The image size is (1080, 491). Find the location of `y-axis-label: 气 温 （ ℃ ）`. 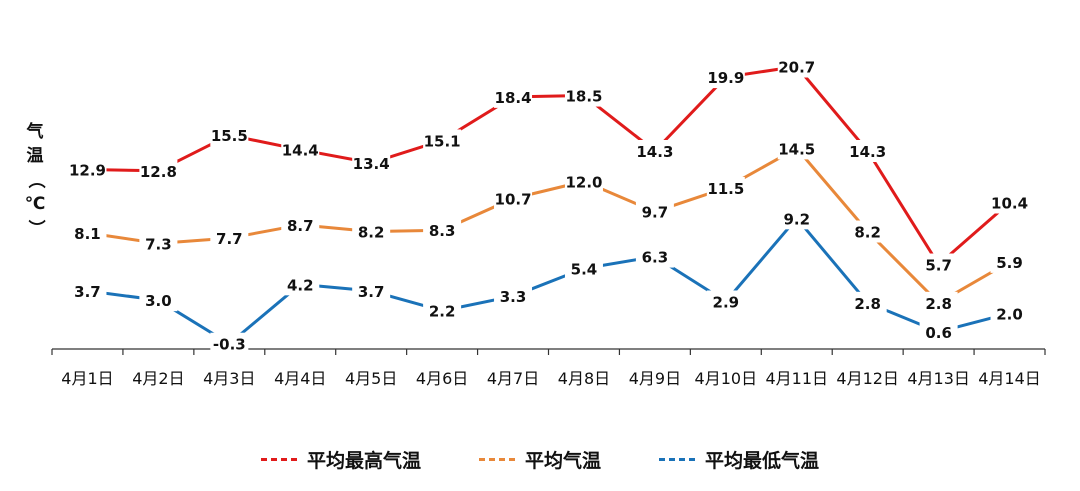

y-axis-label: 气 温 （ ℃ ） is located at coordinates (35, 180).